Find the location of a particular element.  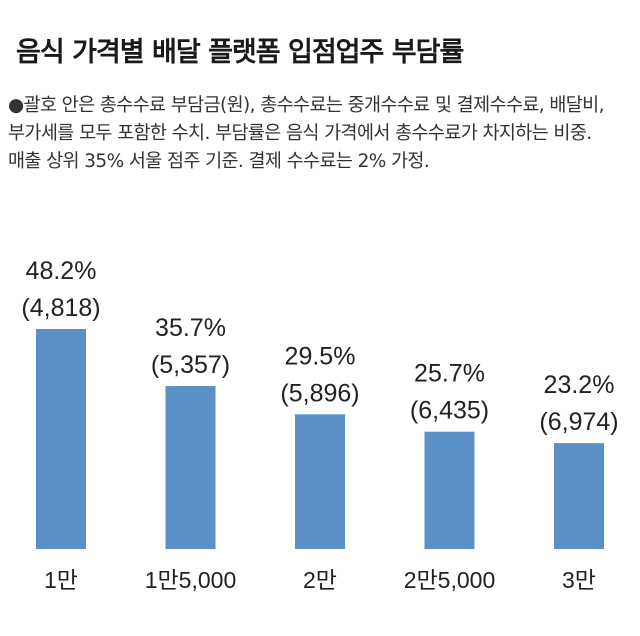

value-label: 25.7% is located at coordinates (449, 374).